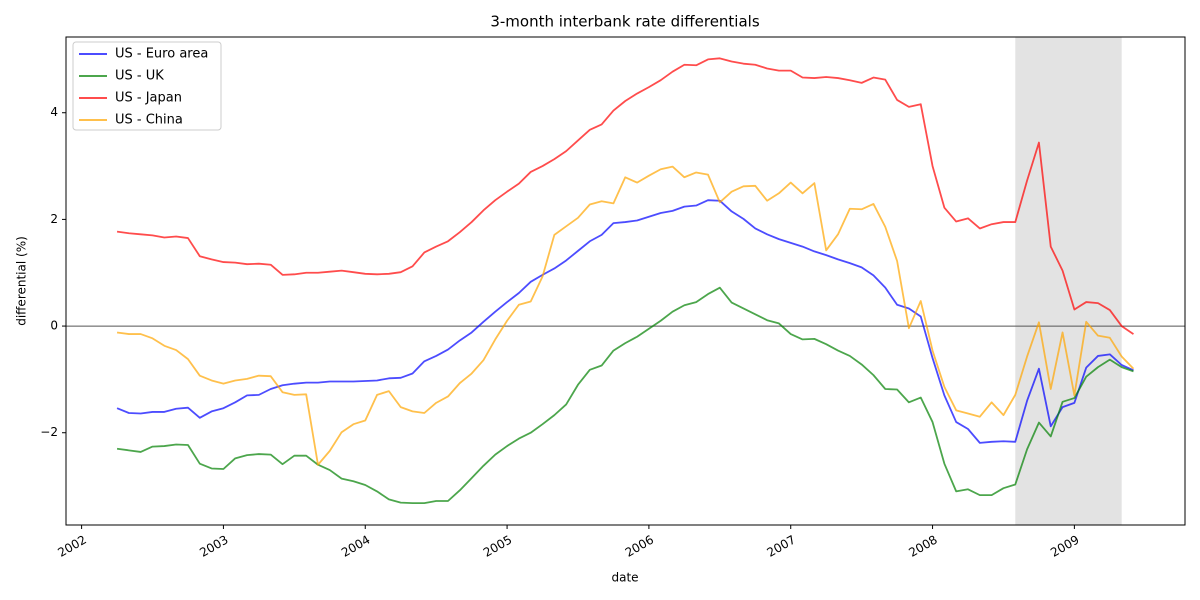 The width and height of the screenshot is (1200, 600). I want to click on legend-label: US - China, so click(149, 120).